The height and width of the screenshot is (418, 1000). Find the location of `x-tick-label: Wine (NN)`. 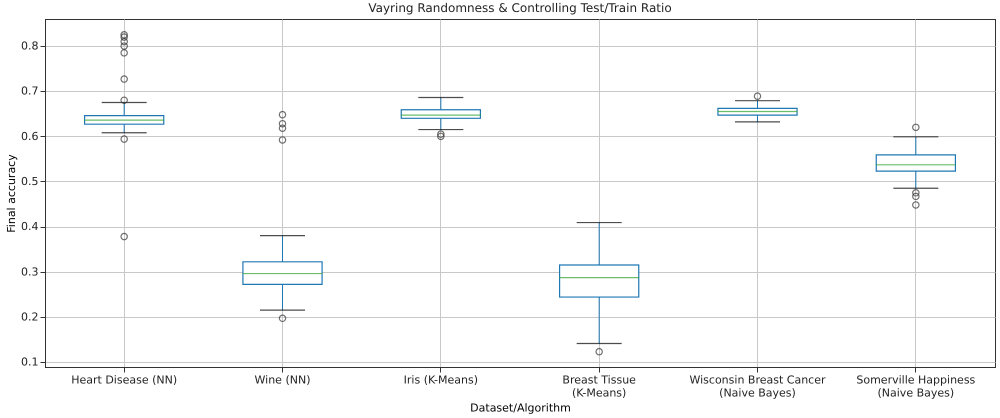

x-tick-label: Wine (NN) is located at coordinates (282, 380).